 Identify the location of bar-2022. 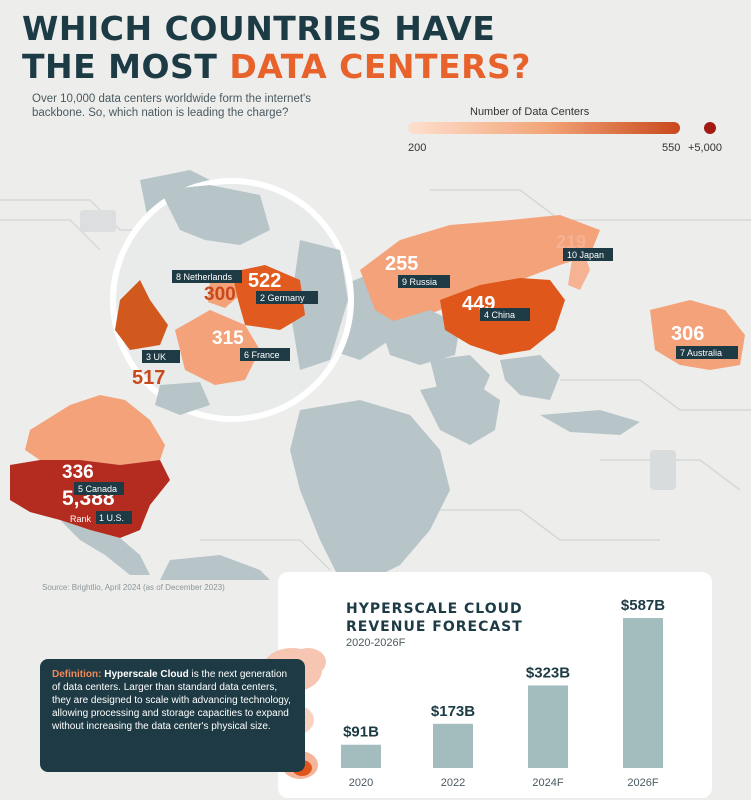
(453, 745).